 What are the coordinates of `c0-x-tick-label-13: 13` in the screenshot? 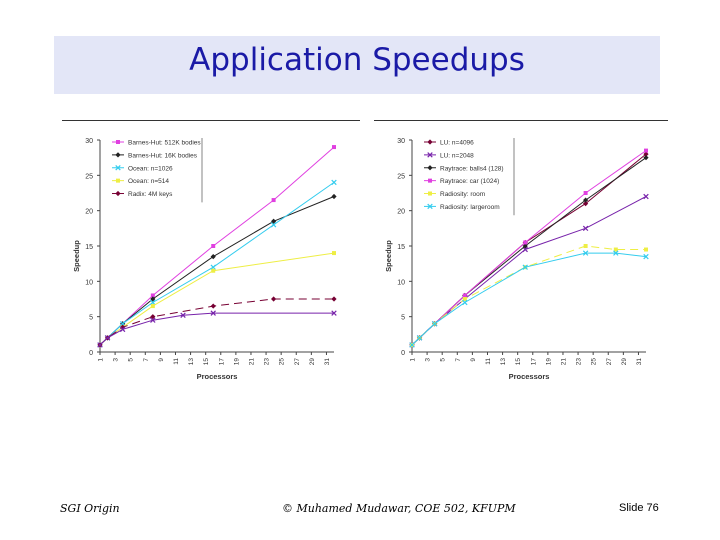 It's located at (191, 362).